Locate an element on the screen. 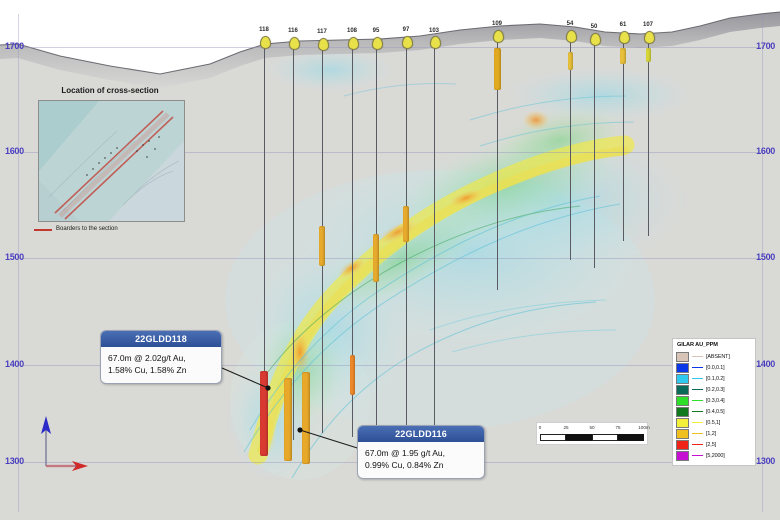  inset-title: Location of cross-section is located at coordinates (110, 90).